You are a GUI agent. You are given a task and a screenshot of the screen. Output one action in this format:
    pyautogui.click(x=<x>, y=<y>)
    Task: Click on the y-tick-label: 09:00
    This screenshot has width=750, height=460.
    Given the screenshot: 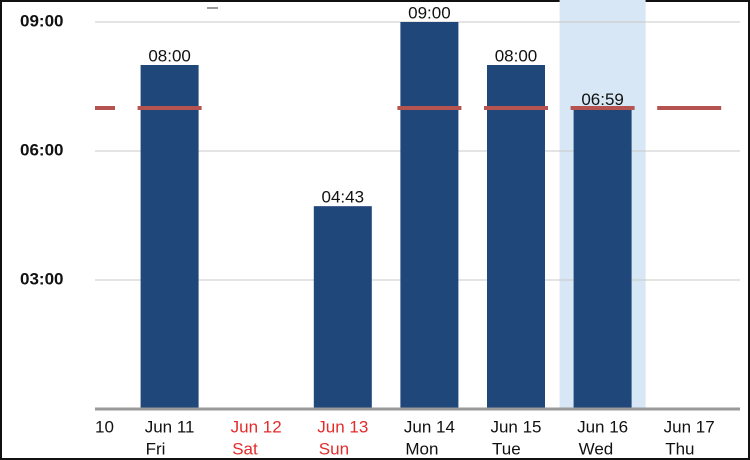 What is the action you would take?
    pyautogui.click(x=41, y=20)
    